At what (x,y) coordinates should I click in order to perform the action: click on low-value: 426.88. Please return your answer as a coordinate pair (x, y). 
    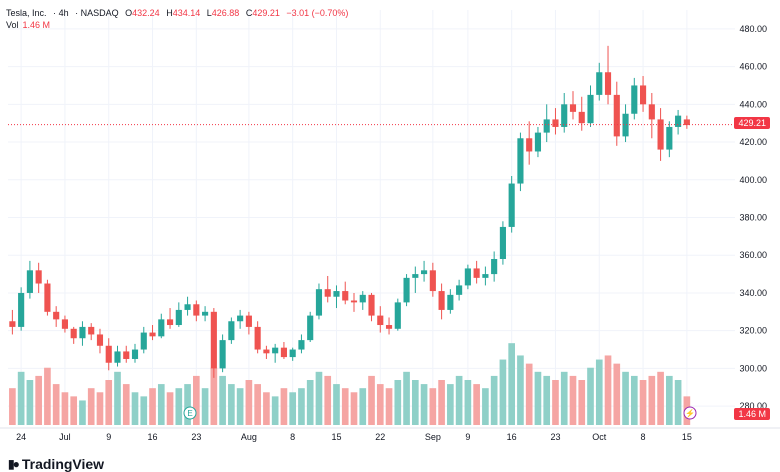
    Looking at the image, I should click on (225, 13).